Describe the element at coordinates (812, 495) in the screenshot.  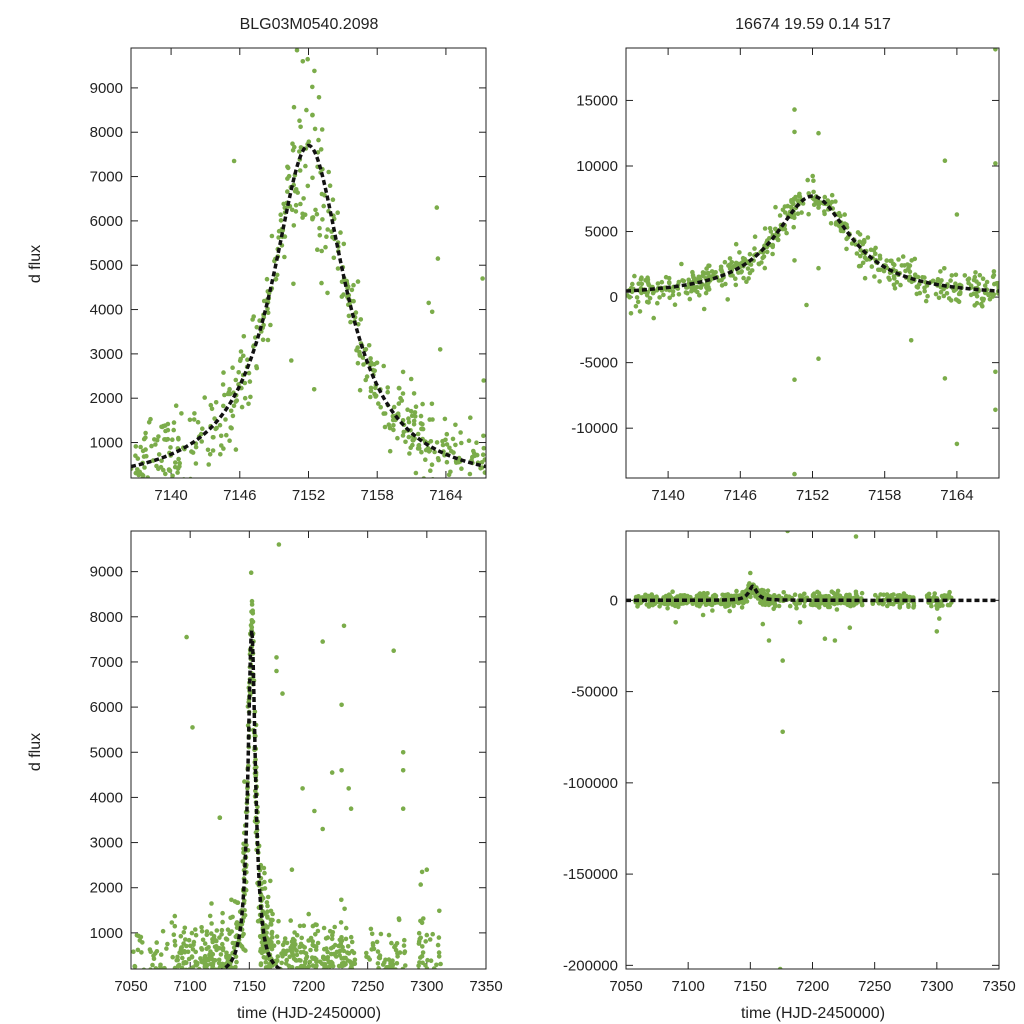
I see `x-tick-label: 7152` at that location.